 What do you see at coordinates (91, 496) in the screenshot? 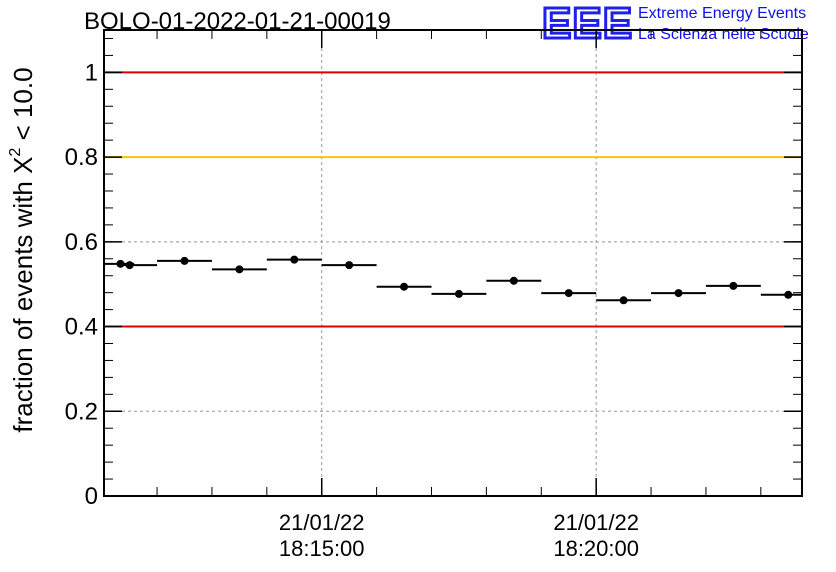
I see `y-tick-label: 0` at bounding box center [91, 496].